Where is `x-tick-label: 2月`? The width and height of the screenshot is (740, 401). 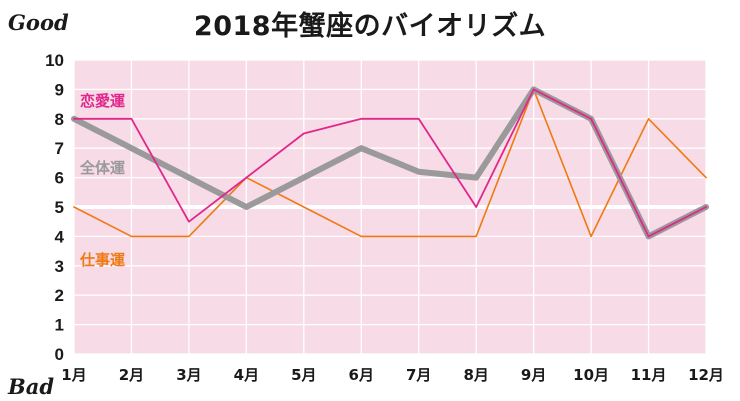
x-tick-label: 2月 is located at coordinates (131, 375).